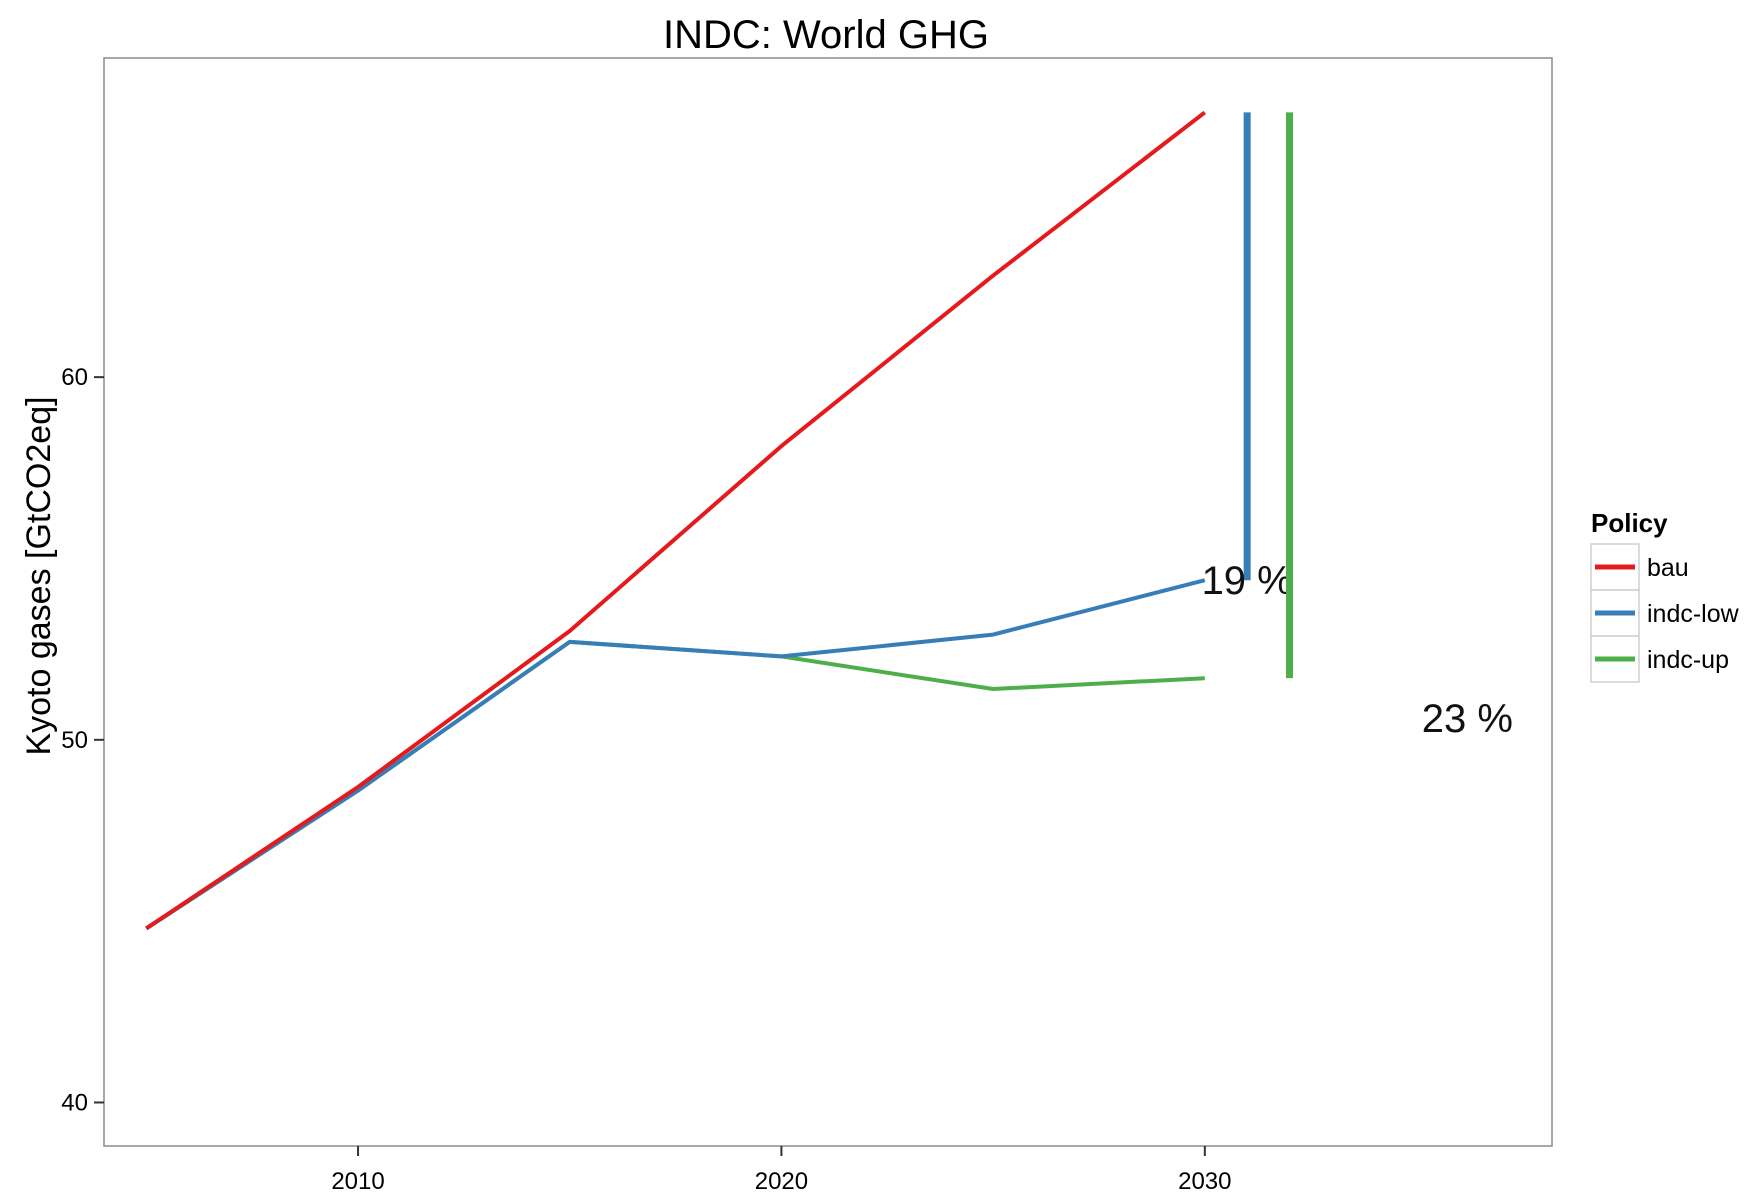 This screenshot has width=1751, height=1198. I want to click on y-tick-label: 40, so click(74, 1102).